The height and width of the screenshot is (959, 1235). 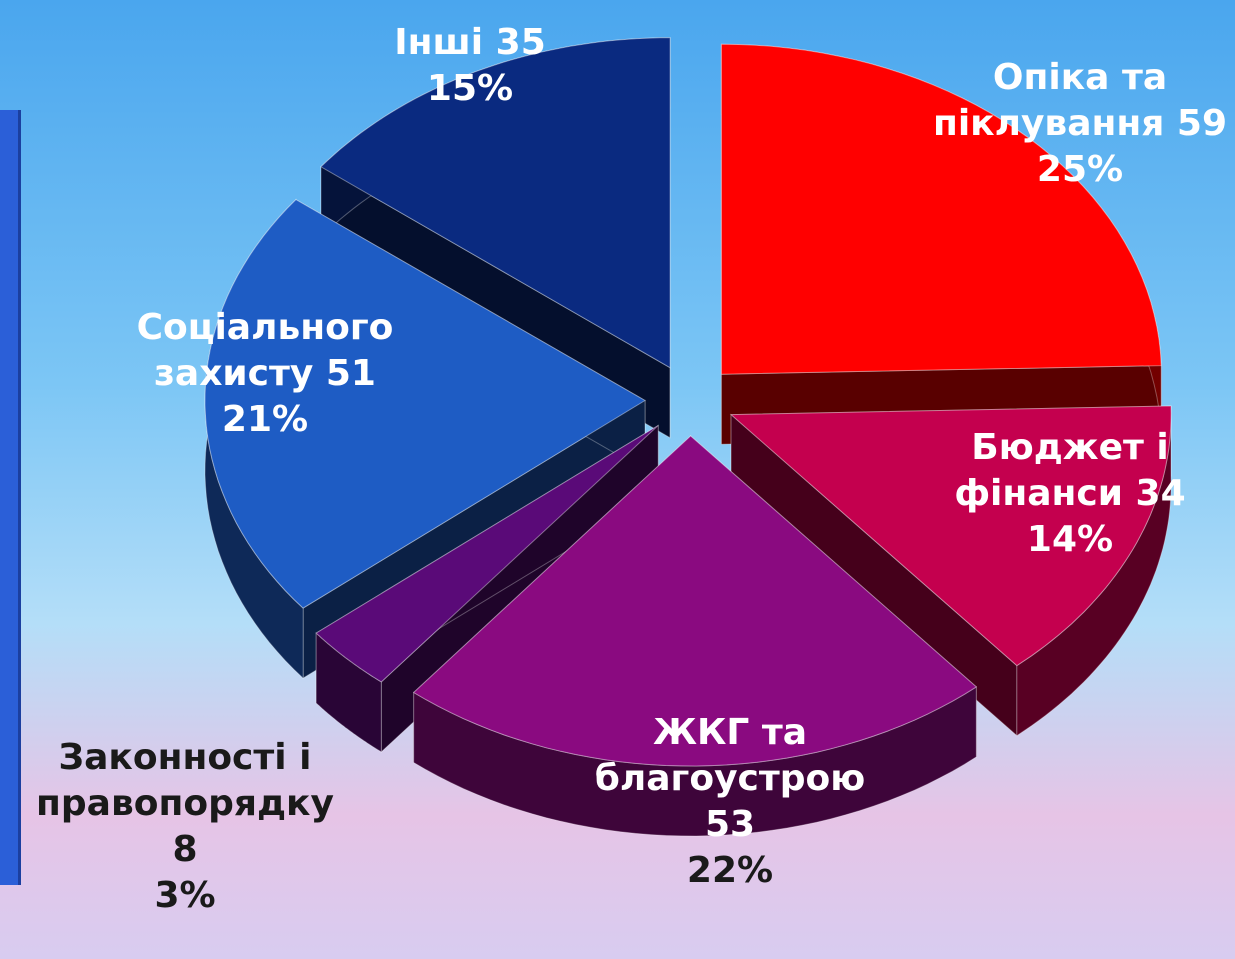 I want to click on slice-label: Соціального захисту 51 21%, so click(x=265, y=374).